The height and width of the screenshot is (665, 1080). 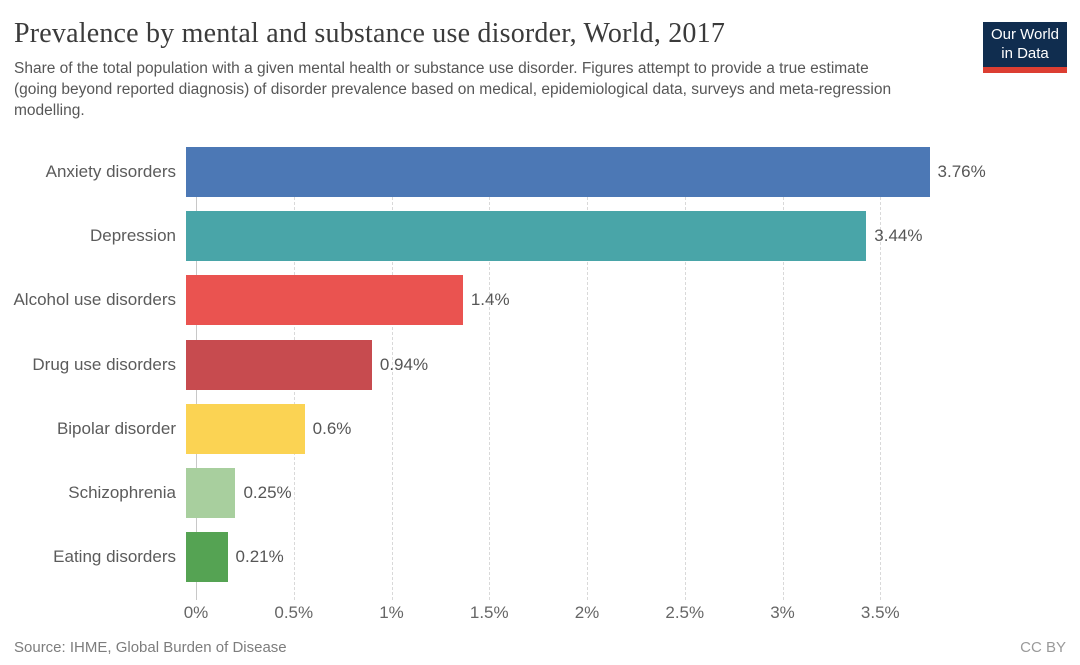 I want to click on bar-bipolar-disorder, so click(x=245, y=428).